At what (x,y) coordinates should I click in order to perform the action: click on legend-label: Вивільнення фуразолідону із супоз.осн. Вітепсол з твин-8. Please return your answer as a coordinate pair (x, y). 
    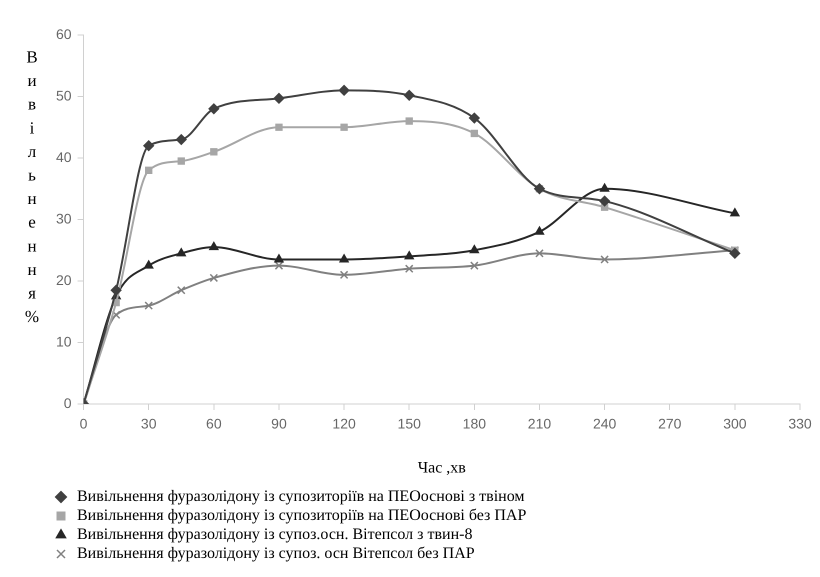
    Looking at the image, I should click on (274, 535).